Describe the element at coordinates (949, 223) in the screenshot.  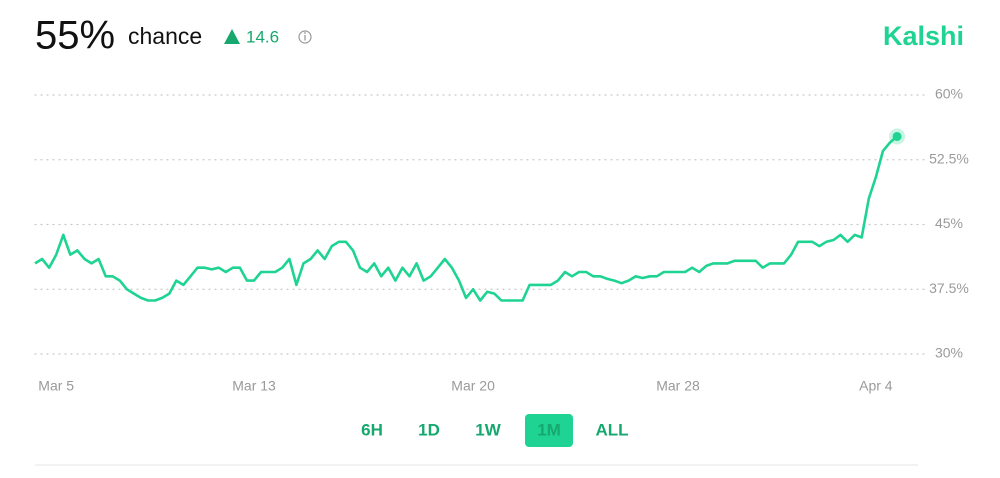
I see `y-tick-label: 45%` at that location.